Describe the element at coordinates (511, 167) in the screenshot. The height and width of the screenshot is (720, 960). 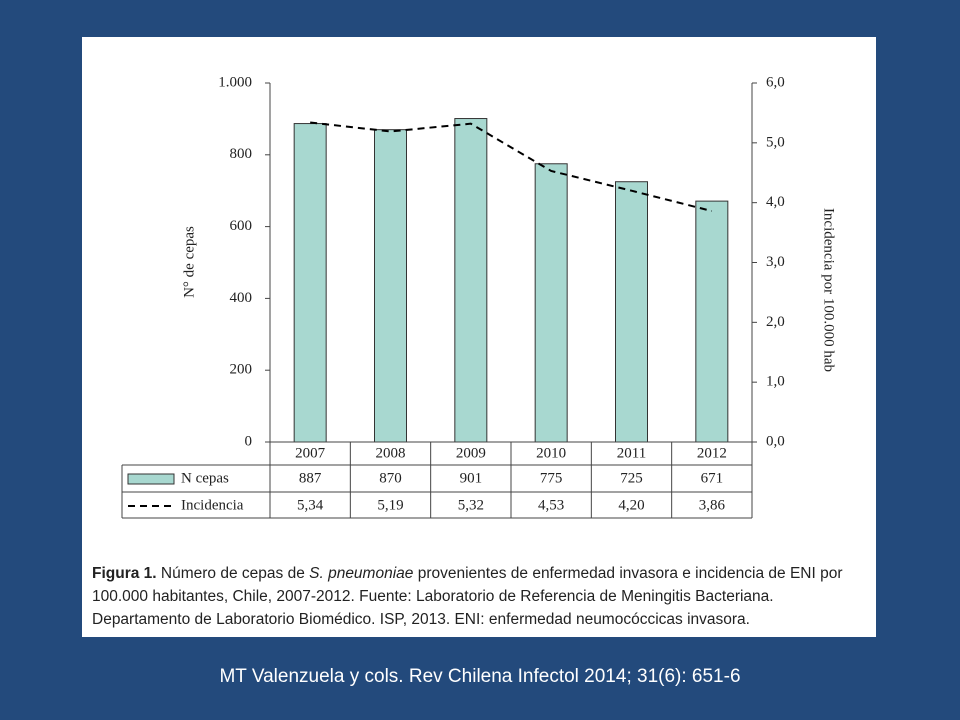
I see `incidence-line` at that location.